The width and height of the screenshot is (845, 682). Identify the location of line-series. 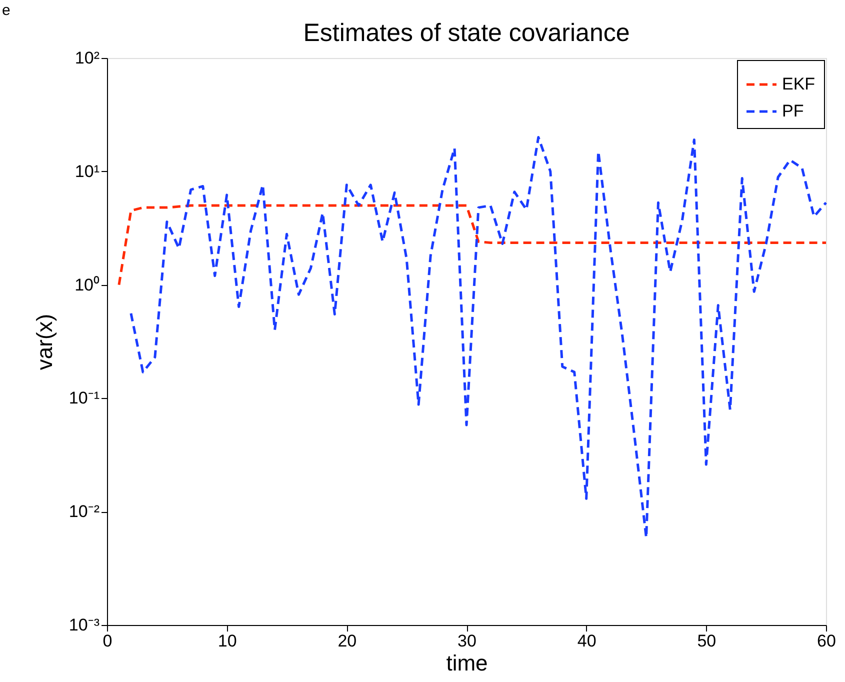
(473, 245).